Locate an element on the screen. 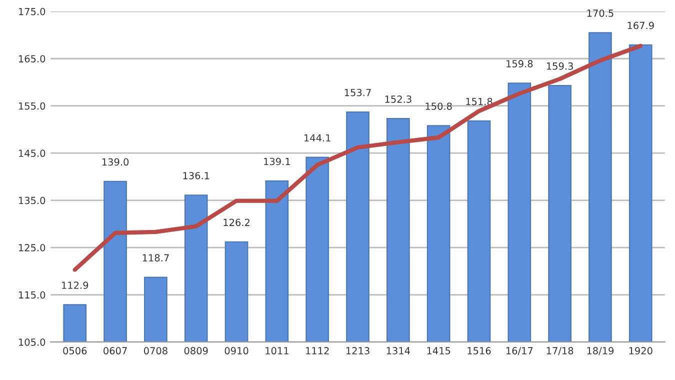  data-label: 150.8 is located at coordinates (439, 106).